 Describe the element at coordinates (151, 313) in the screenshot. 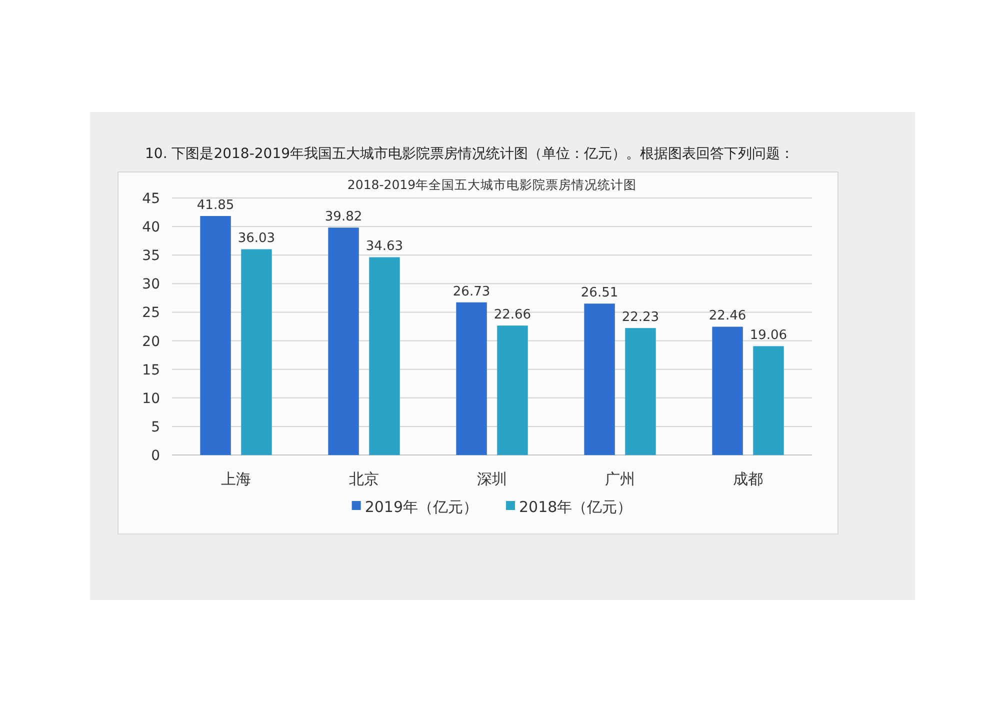

I see `ytick: 25` at that location.